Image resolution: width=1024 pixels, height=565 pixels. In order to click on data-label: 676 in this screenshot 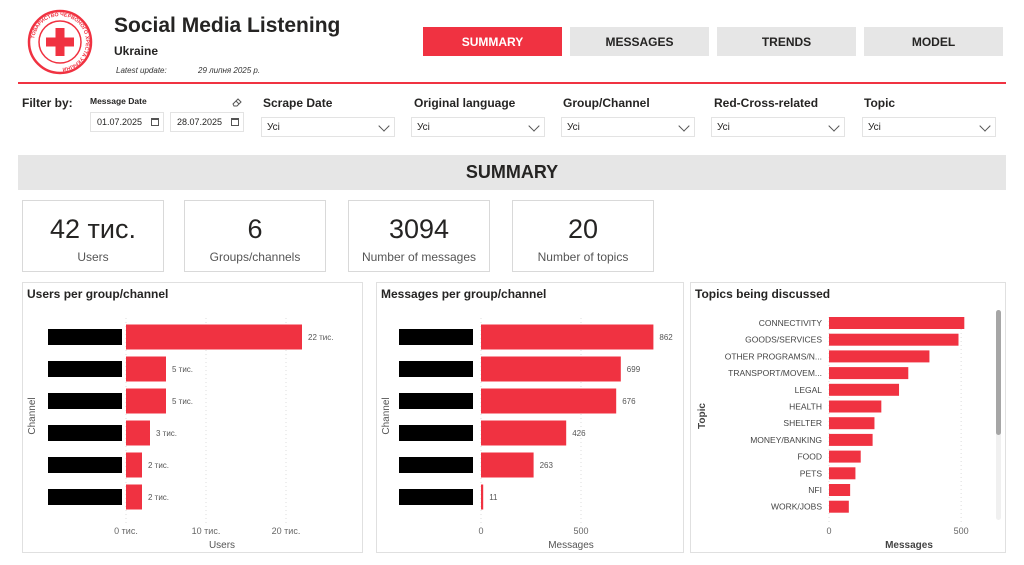, I will do `click(629, 401)`.